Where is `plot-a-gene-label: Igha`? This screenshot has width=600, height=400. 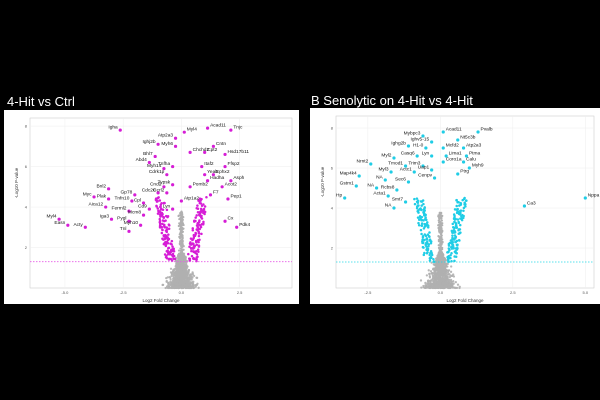
plot-a-gene-label: Igha is located at coordinates (113, 128).